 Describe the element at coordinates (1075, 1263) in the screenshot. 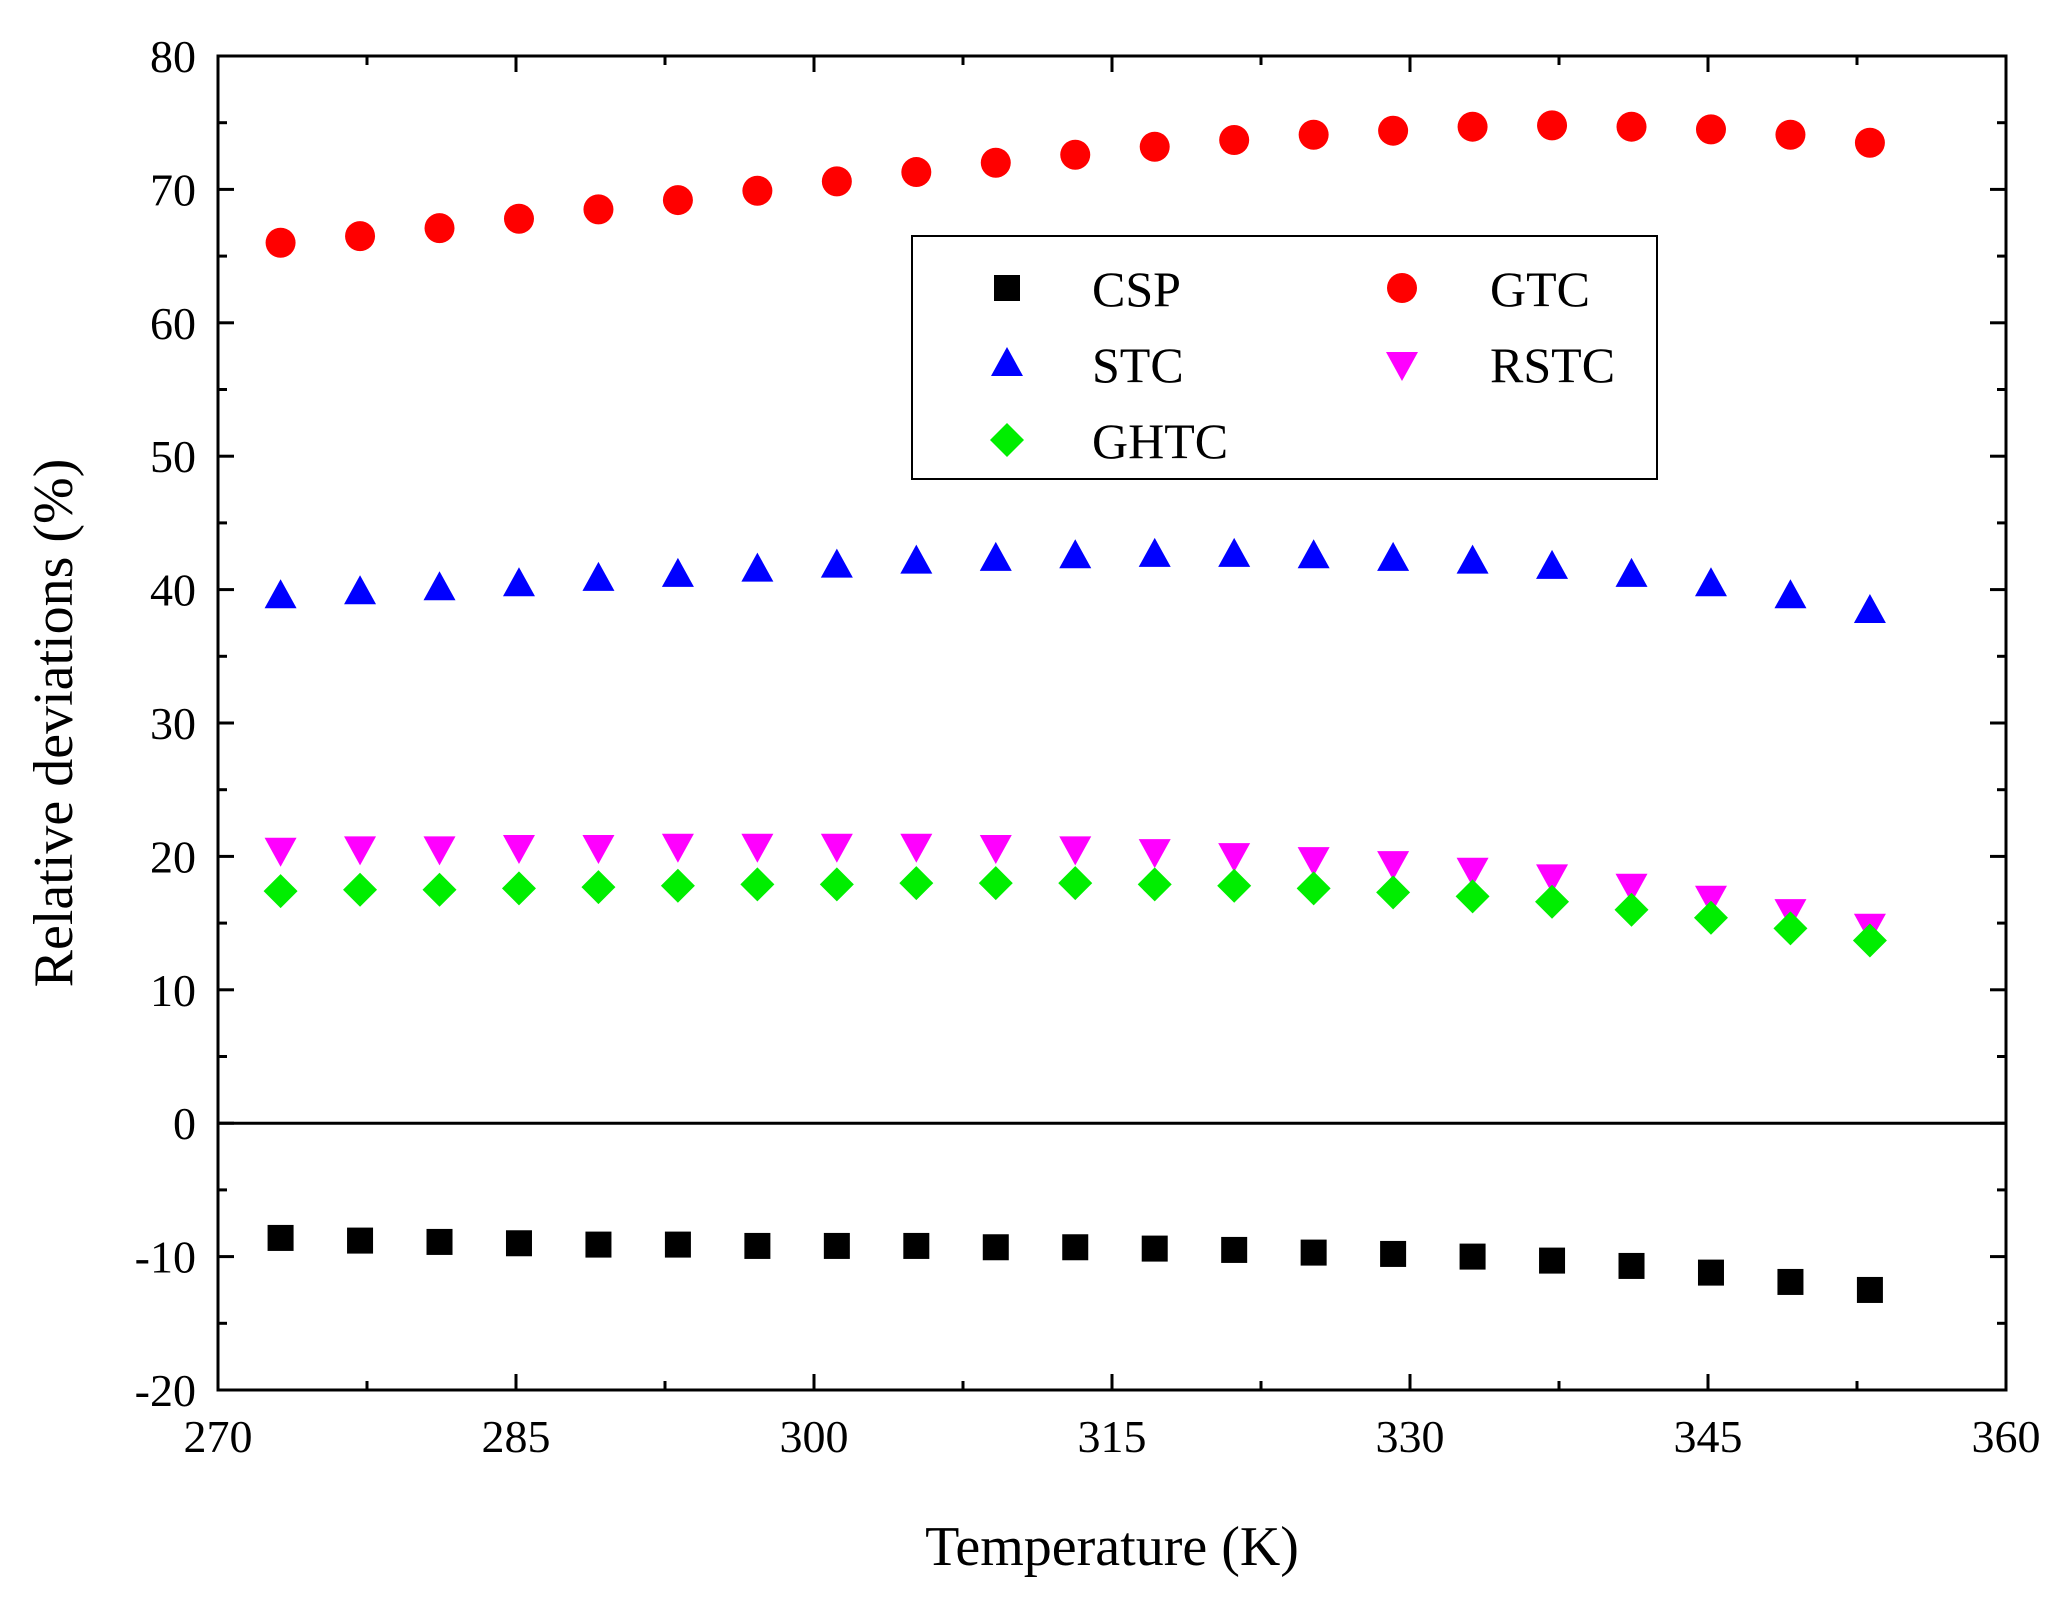

I see `series-csp` at that location.